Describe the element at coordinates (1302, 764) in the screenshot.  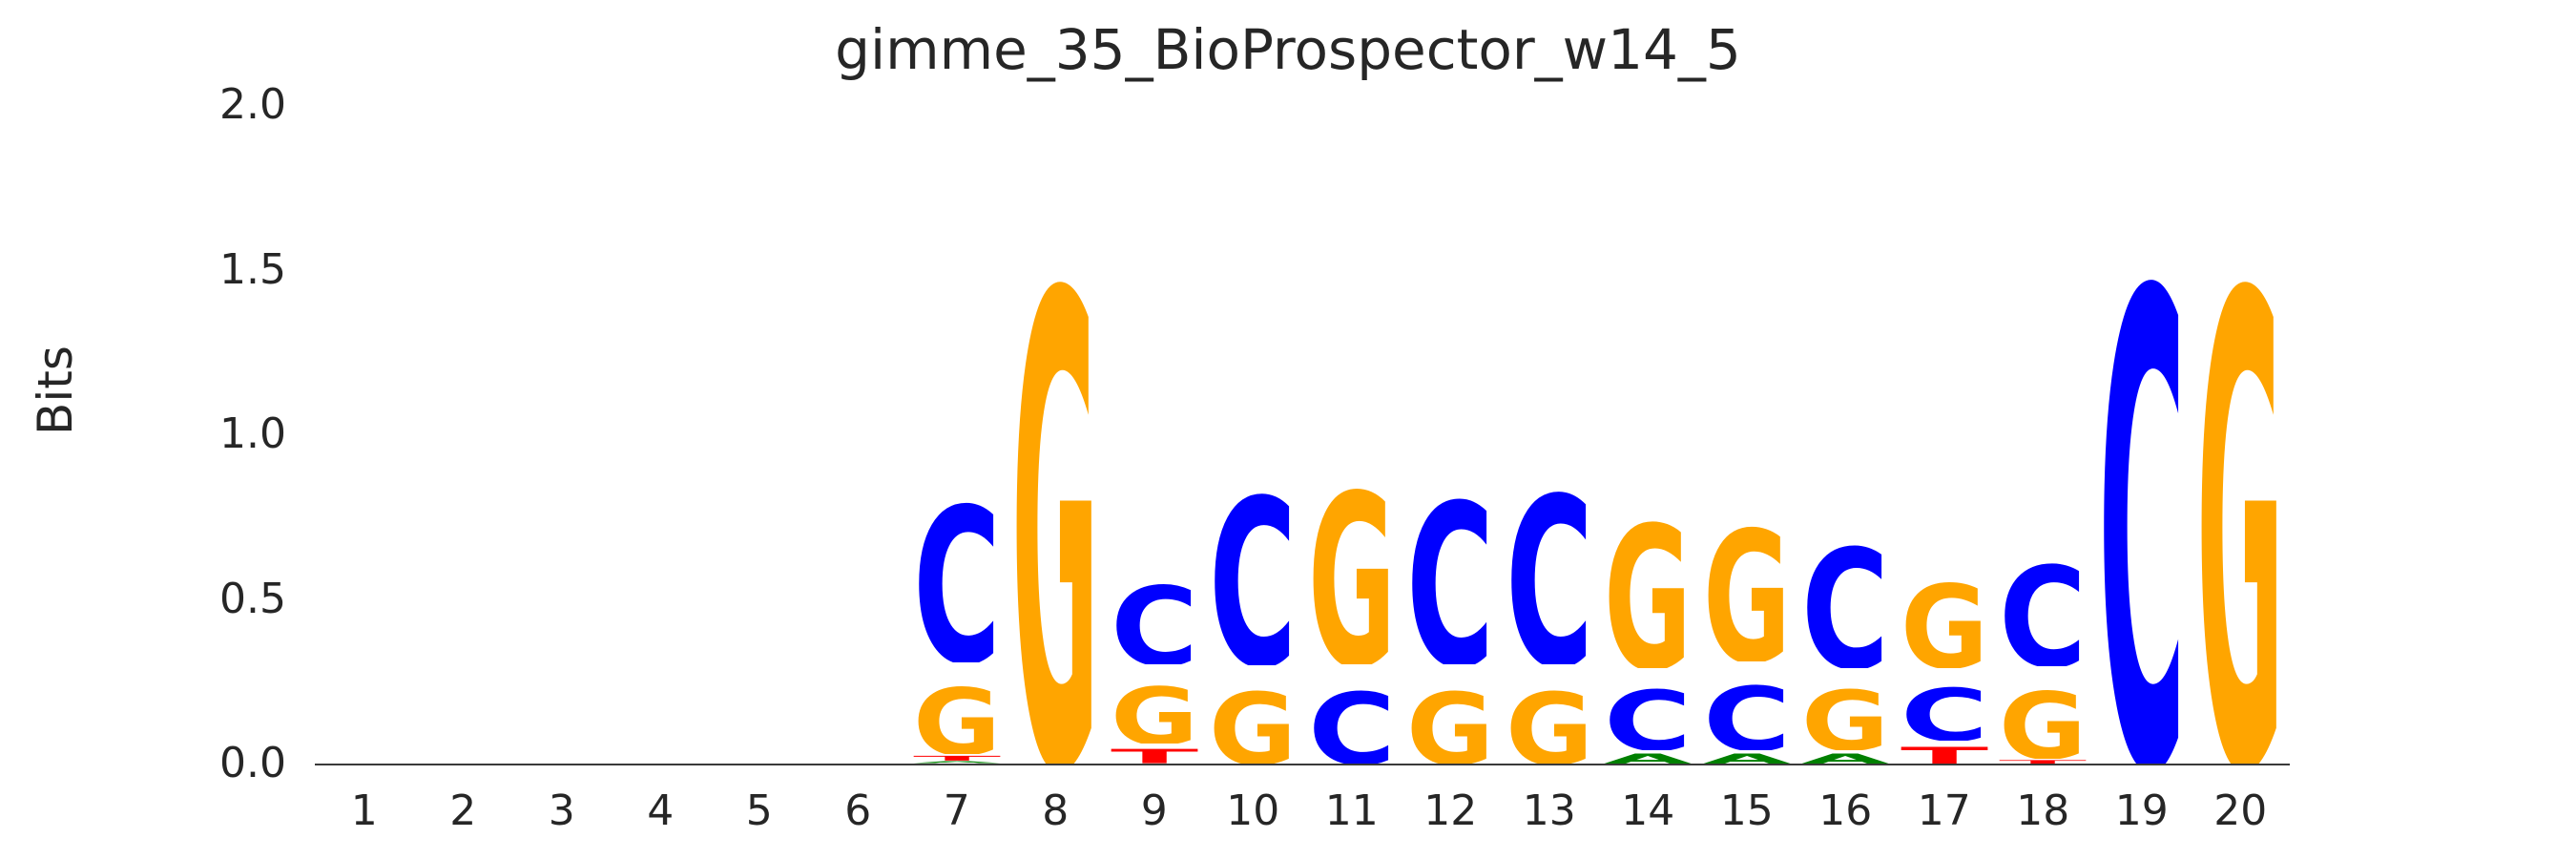
I see `x-axis-baseline` at that location.